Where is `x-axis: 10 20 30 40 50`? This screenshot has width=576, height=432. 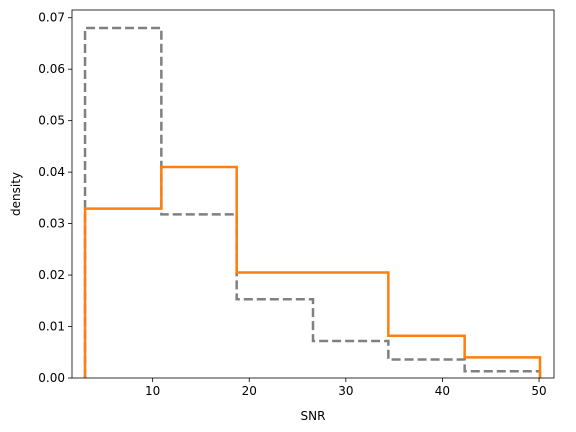 x-axis: 10 20 30 40 50 is located at coordinates (346, 388).